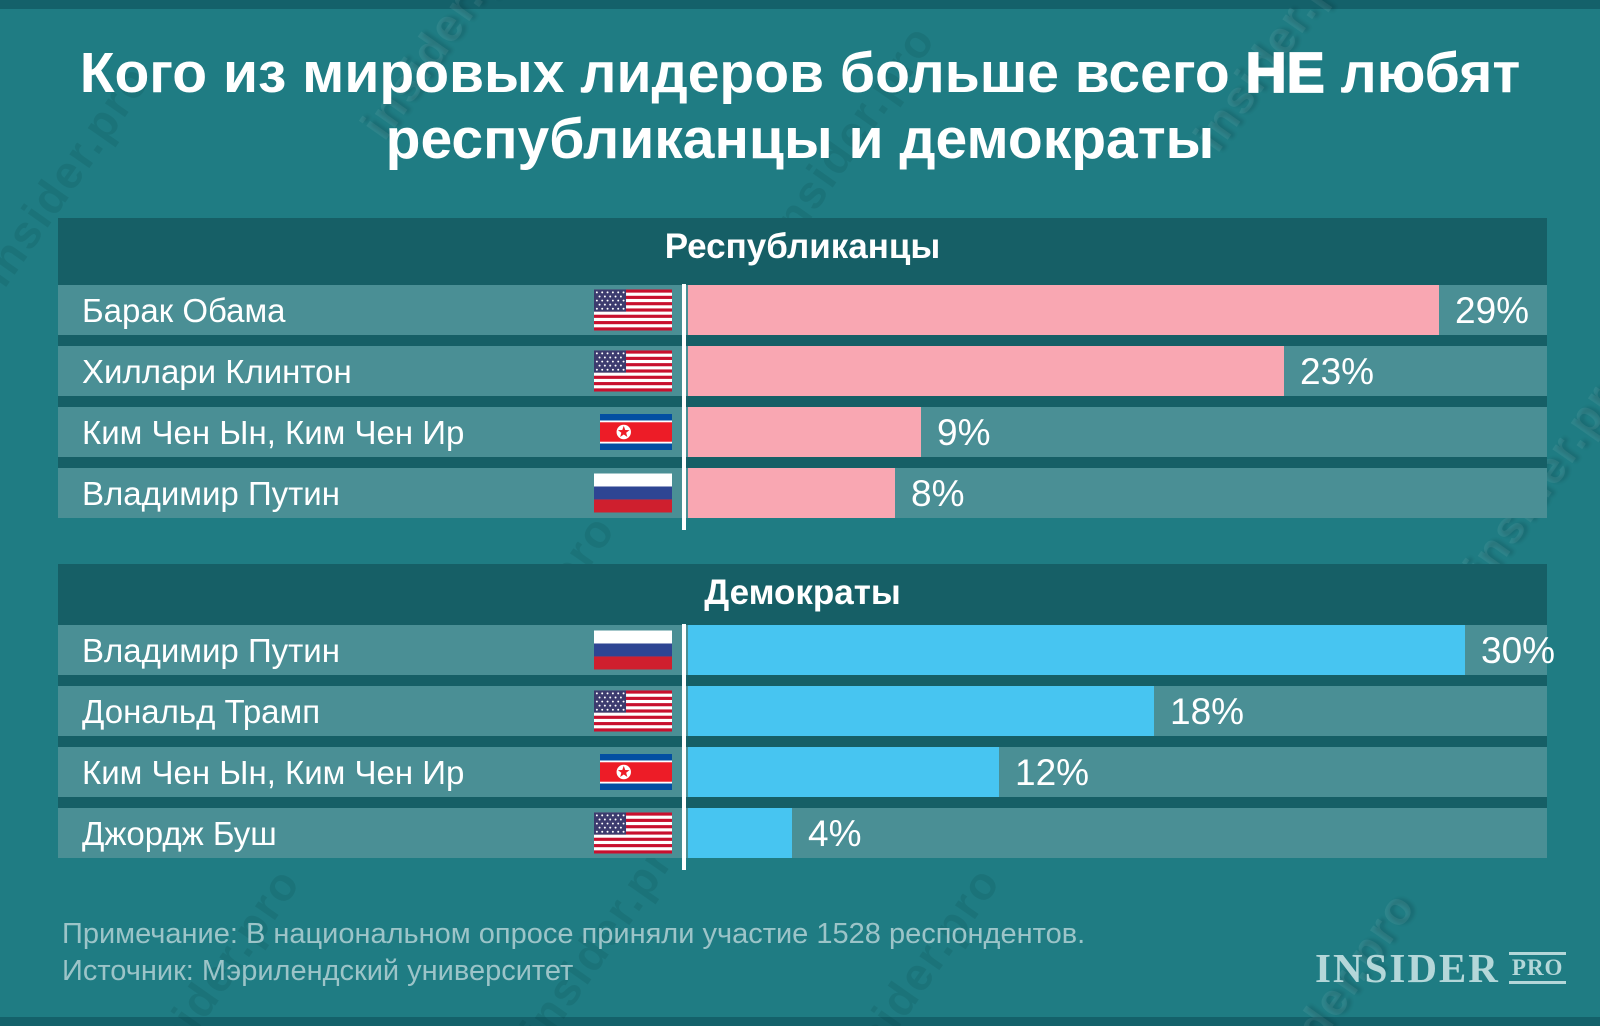 Image resolution: width=1600 pixels, height=1026 pixels. I want to click on logo-insider-text: INSIDER, so click(1407, 968).